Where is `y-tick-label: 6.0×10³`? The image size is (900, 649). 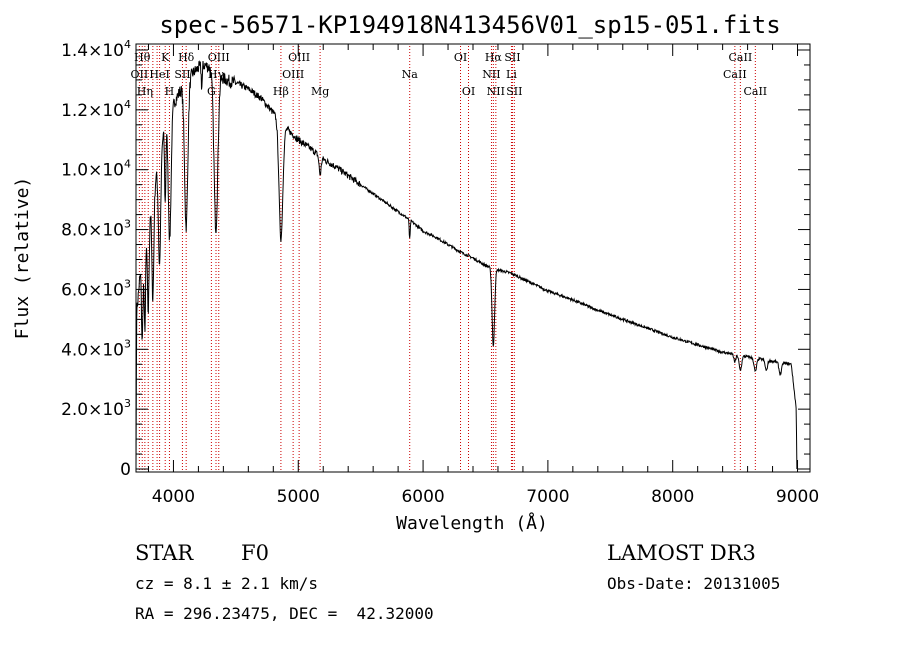
y-tick-label: 6.0×10³ is located at coordinates (96, 288).